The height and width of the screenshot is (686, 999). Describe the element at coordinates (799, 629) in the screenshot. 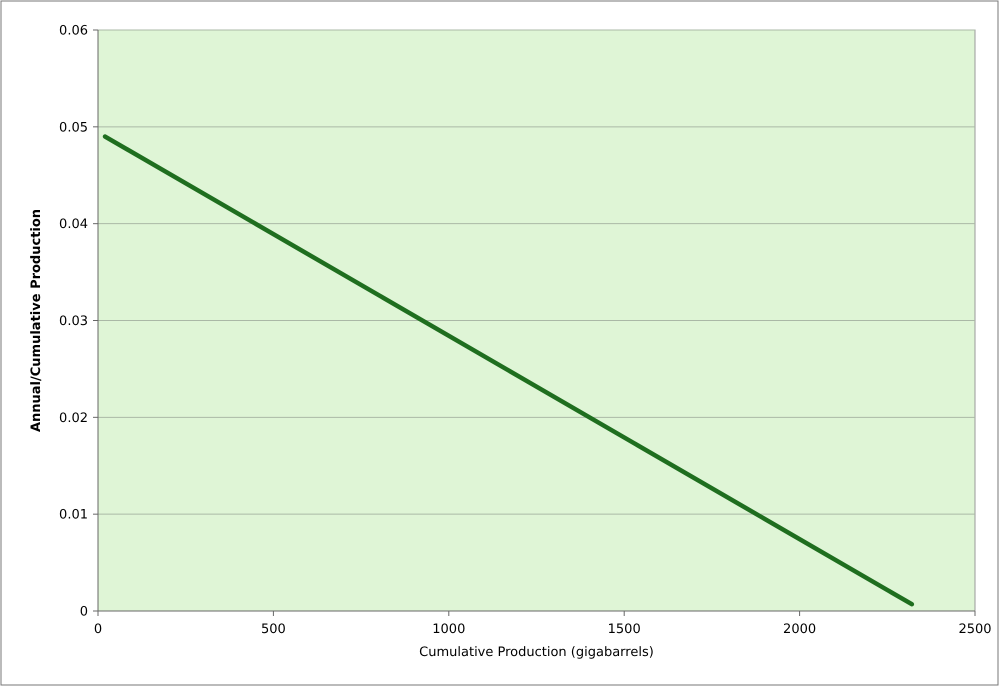

I see `x-tick-label: 2000` at that location.